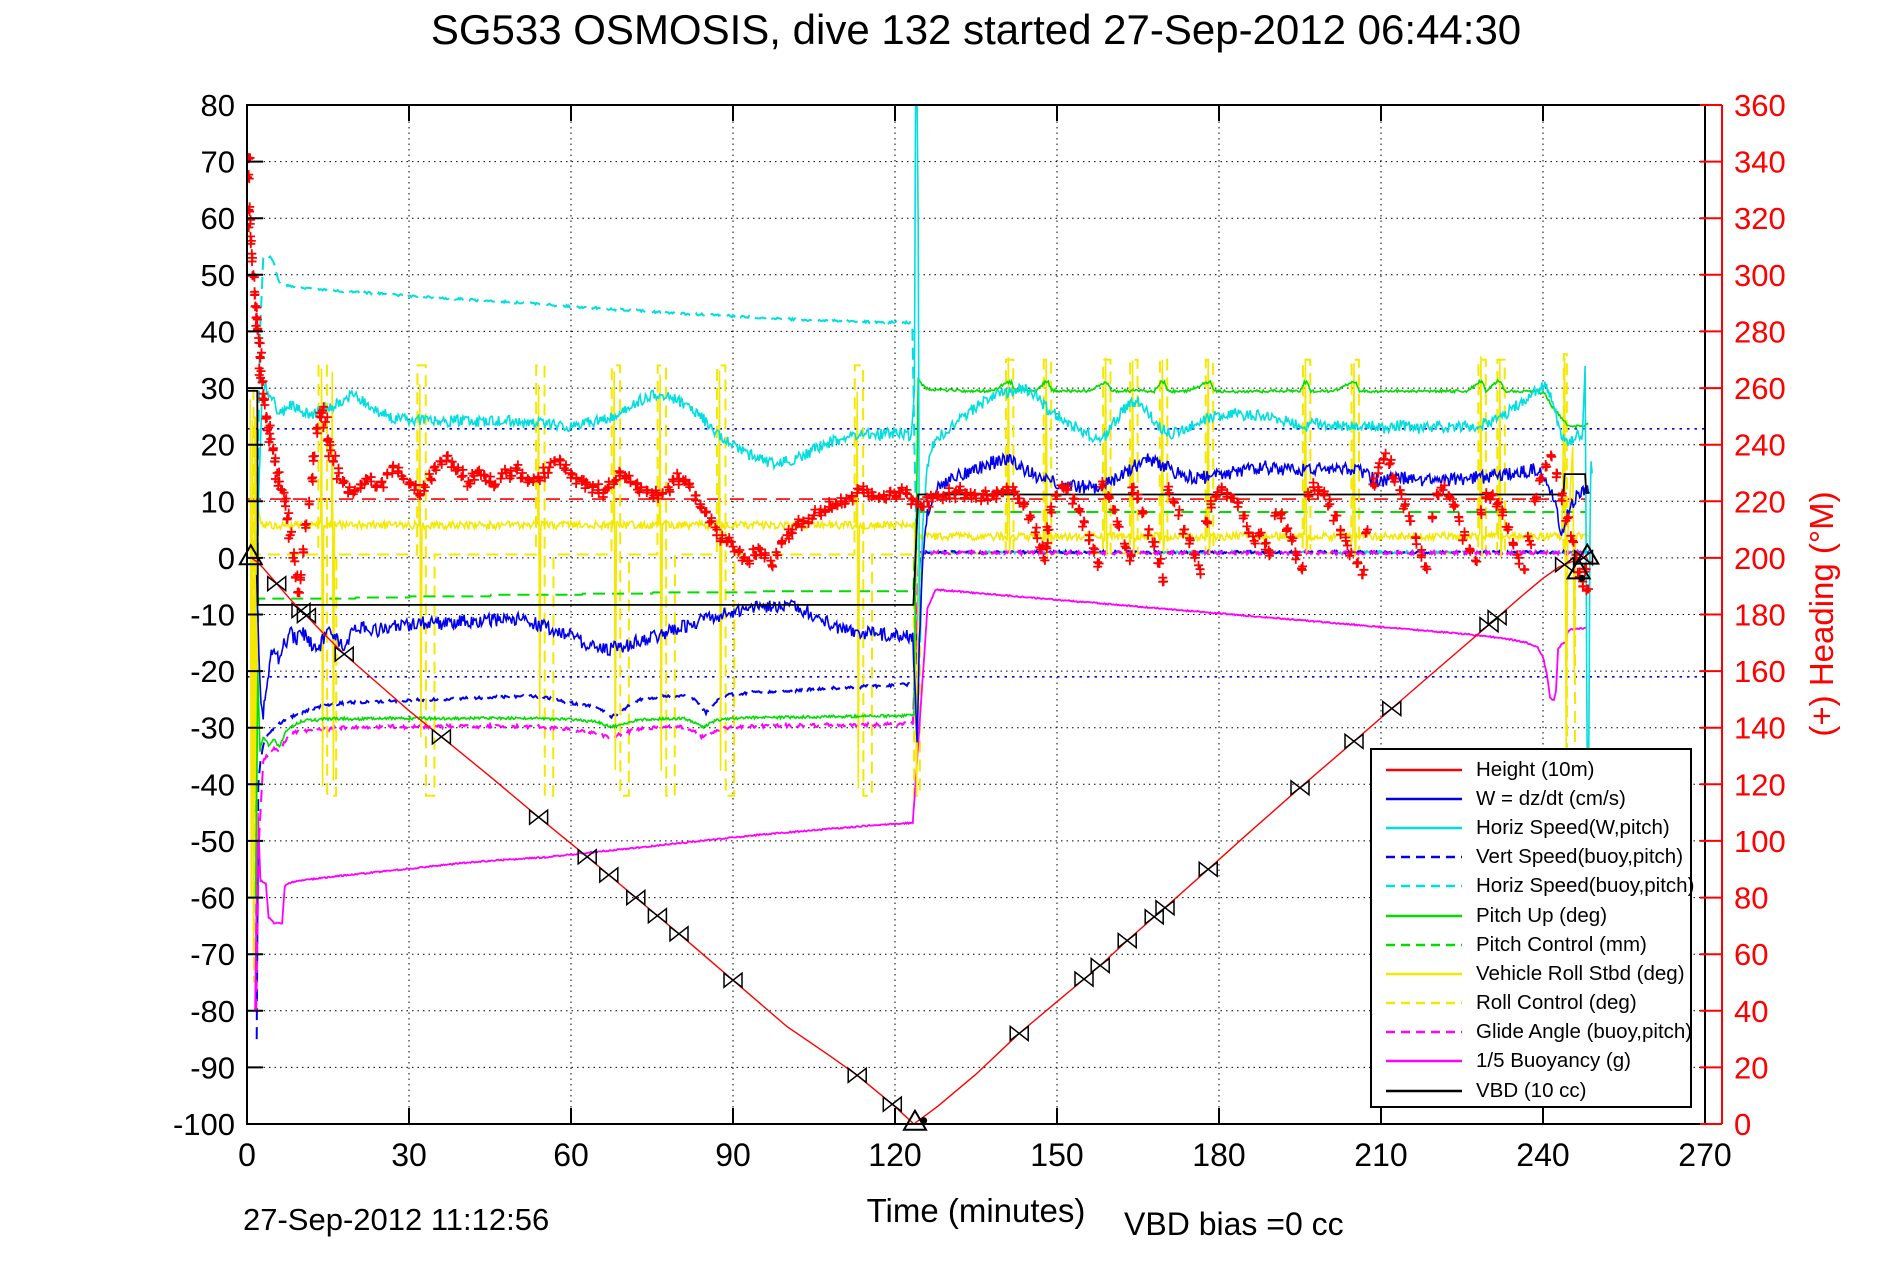  I want to click on y-tick-label-right: 0, so click(1742, 1124).